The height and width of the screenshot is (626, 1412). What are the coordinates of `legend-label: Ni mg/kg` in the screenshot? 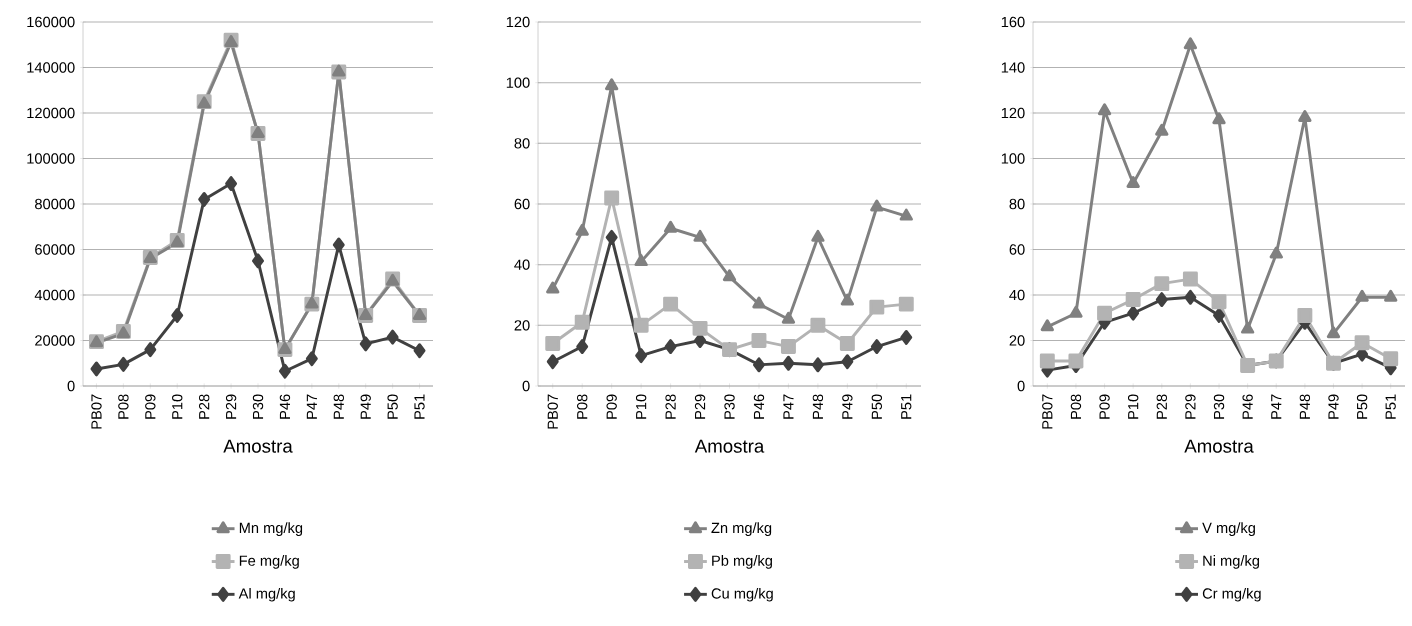 It's located at (1231, 562).